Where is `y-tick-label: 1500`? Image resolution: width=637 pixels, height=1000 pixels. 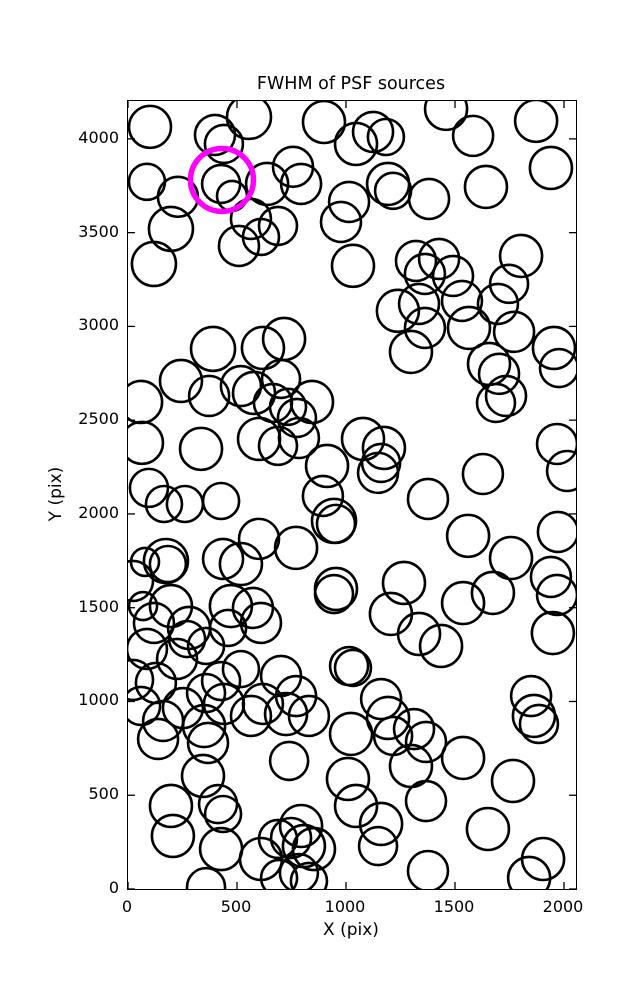
y-tick-label: 1500 is located at coordinates (98, 606).